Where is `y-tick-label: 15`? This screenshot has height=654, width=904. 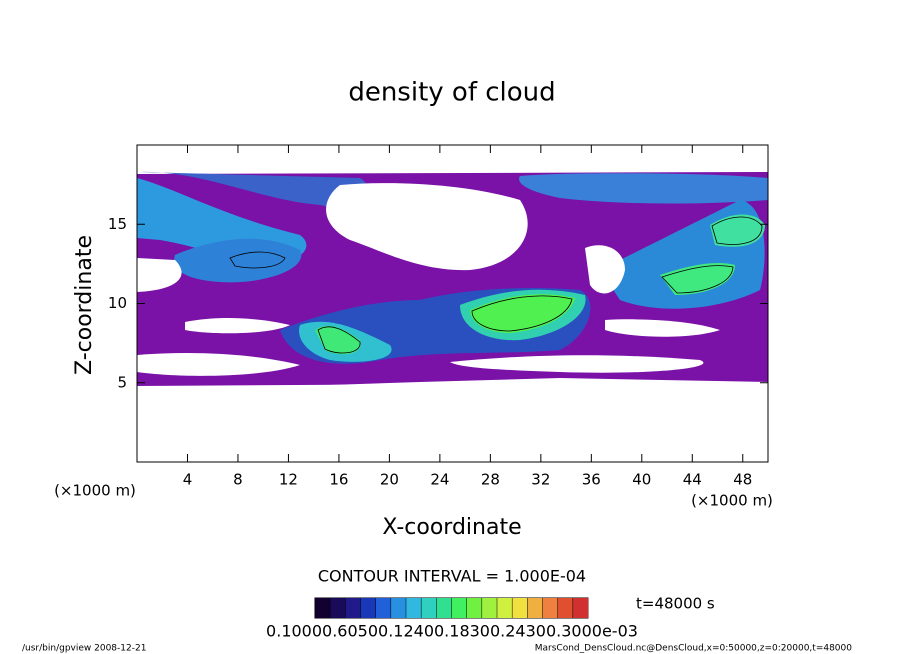
y-tick-label: 15 is located at coordinates (117, 224).